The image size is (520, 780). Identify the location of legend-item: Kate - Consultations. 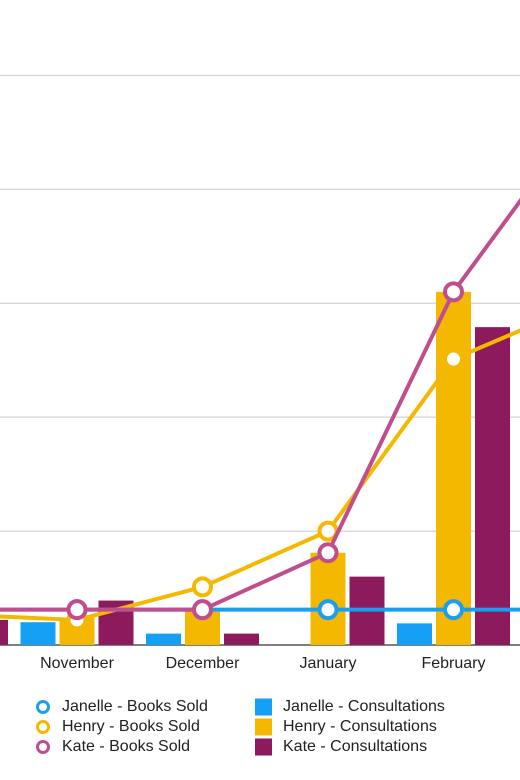
(341, 747).